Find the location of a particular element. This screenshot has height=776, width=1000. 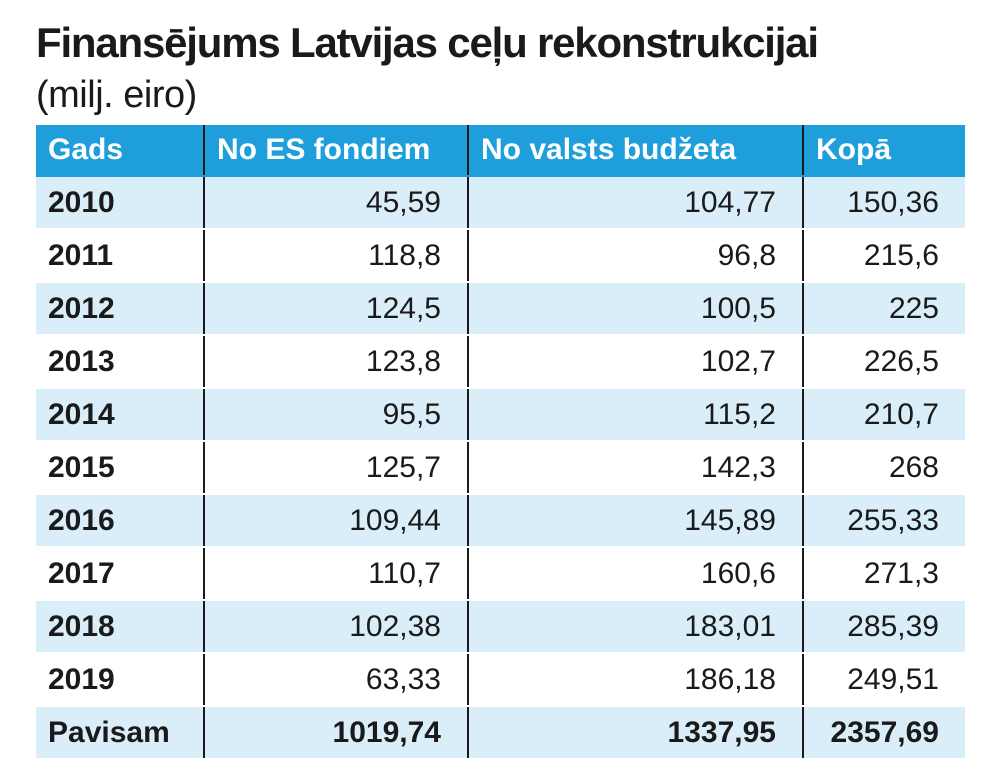

year-cell: 2011 is located at coordinates (120, 256).